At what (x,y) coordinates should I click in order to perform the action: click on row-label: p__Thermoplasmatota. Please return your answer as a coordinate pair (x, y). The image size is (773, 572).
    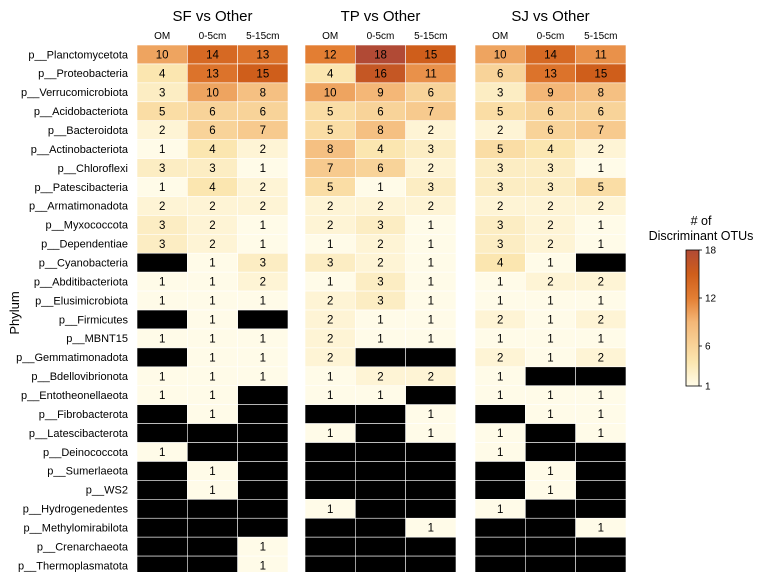
    Looking at the image, I should click on (73, 566).